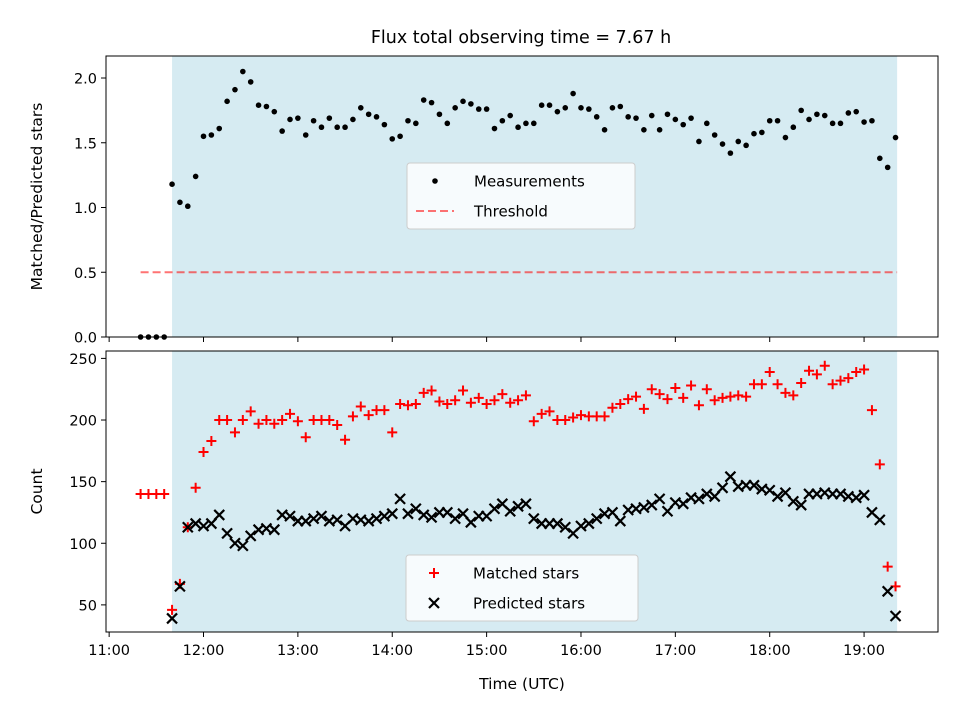 Image resolution: width=960 pixels, height=720 pixels. Describe the element at coordinates (83, 545) in the screenshot. I see `y-tick-label: 100` at that location.